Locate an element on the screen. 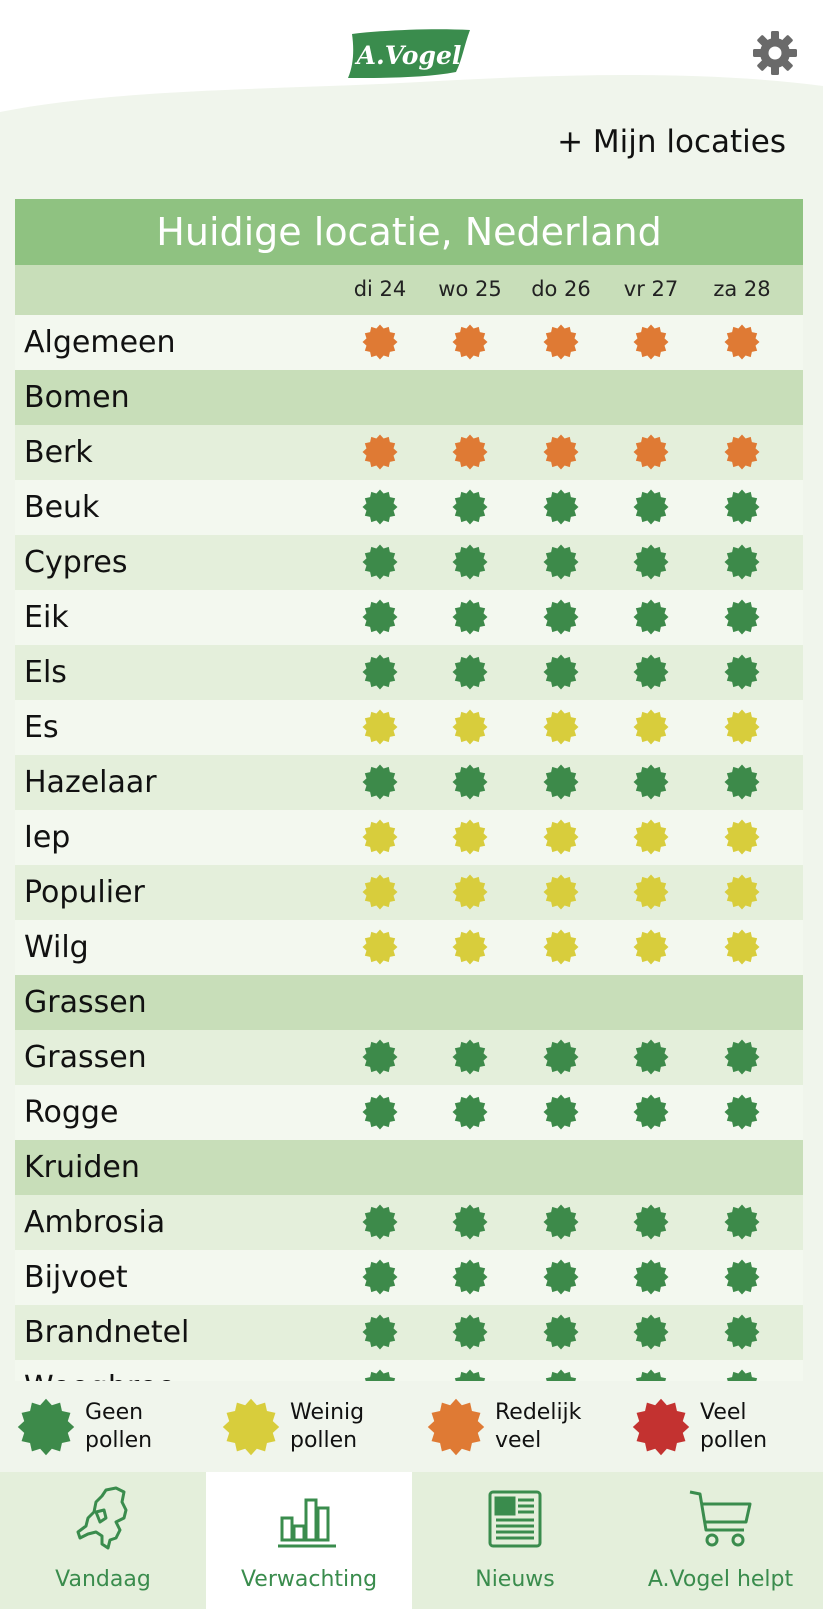 The width and height of the screenshot is (823, 1609). tab-verwachting: Verwachting is located at coordinates (309, 1540).